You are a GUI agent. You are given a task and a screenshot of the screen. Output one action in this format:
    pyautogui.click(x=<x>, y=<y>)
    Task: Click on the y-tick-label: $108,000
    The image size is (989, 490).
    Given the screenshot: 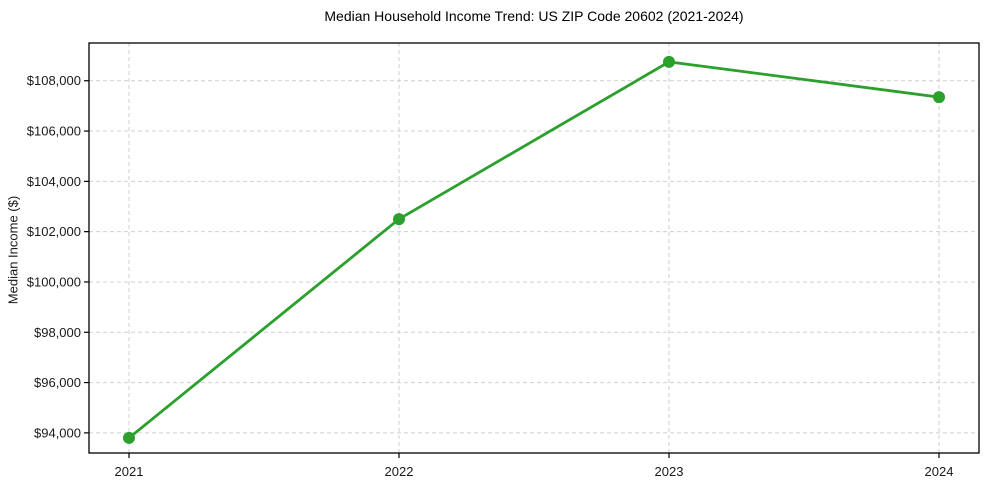 What is the action you would take?
    pyautogui.click(x=54, y=80)
    